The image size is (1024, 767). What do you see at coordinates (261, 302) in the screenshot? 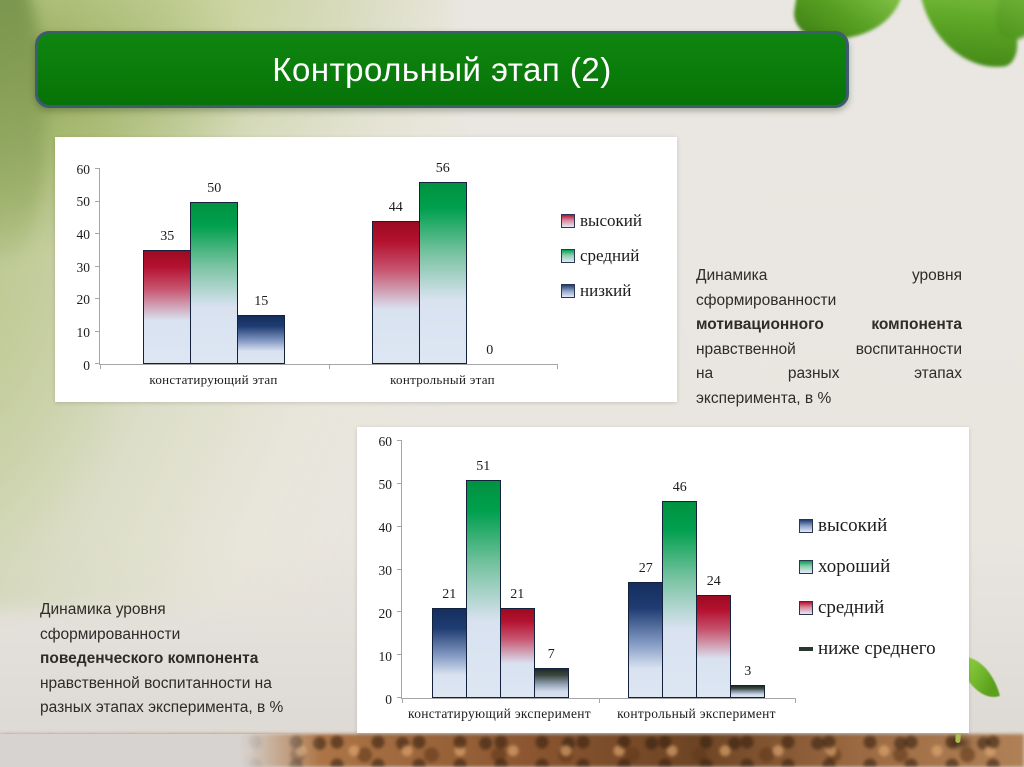
I see `bar-value-label: 15` at bounding box center [261, 302].